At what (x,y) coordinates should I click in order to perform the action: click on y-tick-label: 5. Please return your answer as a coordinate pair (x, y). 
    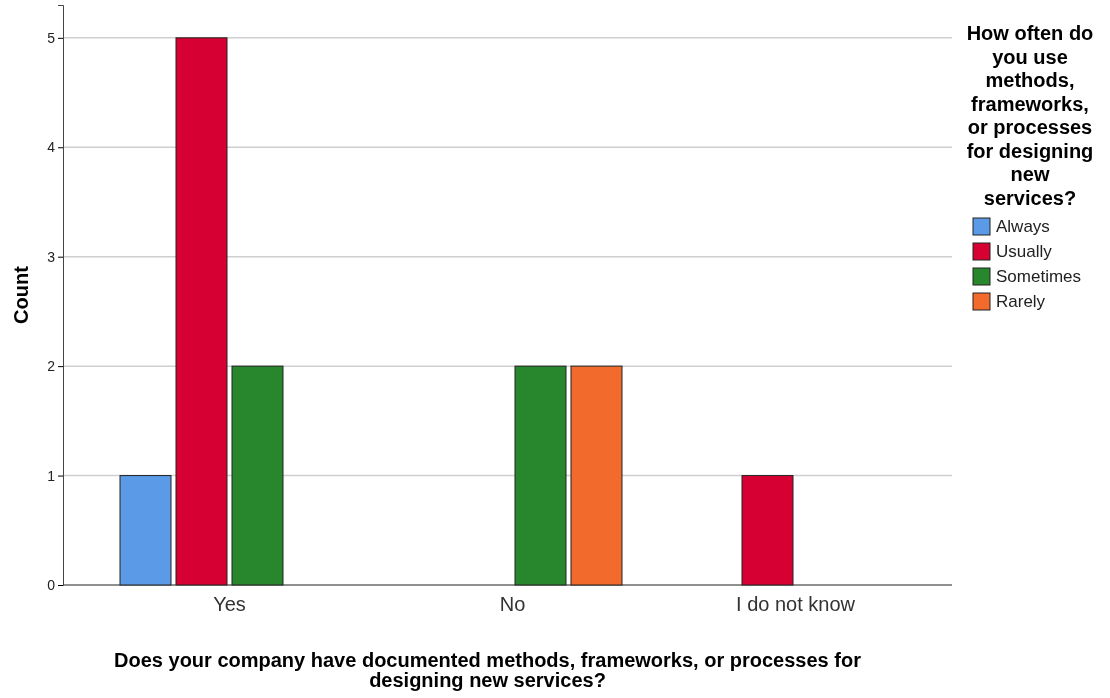
    Looking at the image, I should click on (51, 37).